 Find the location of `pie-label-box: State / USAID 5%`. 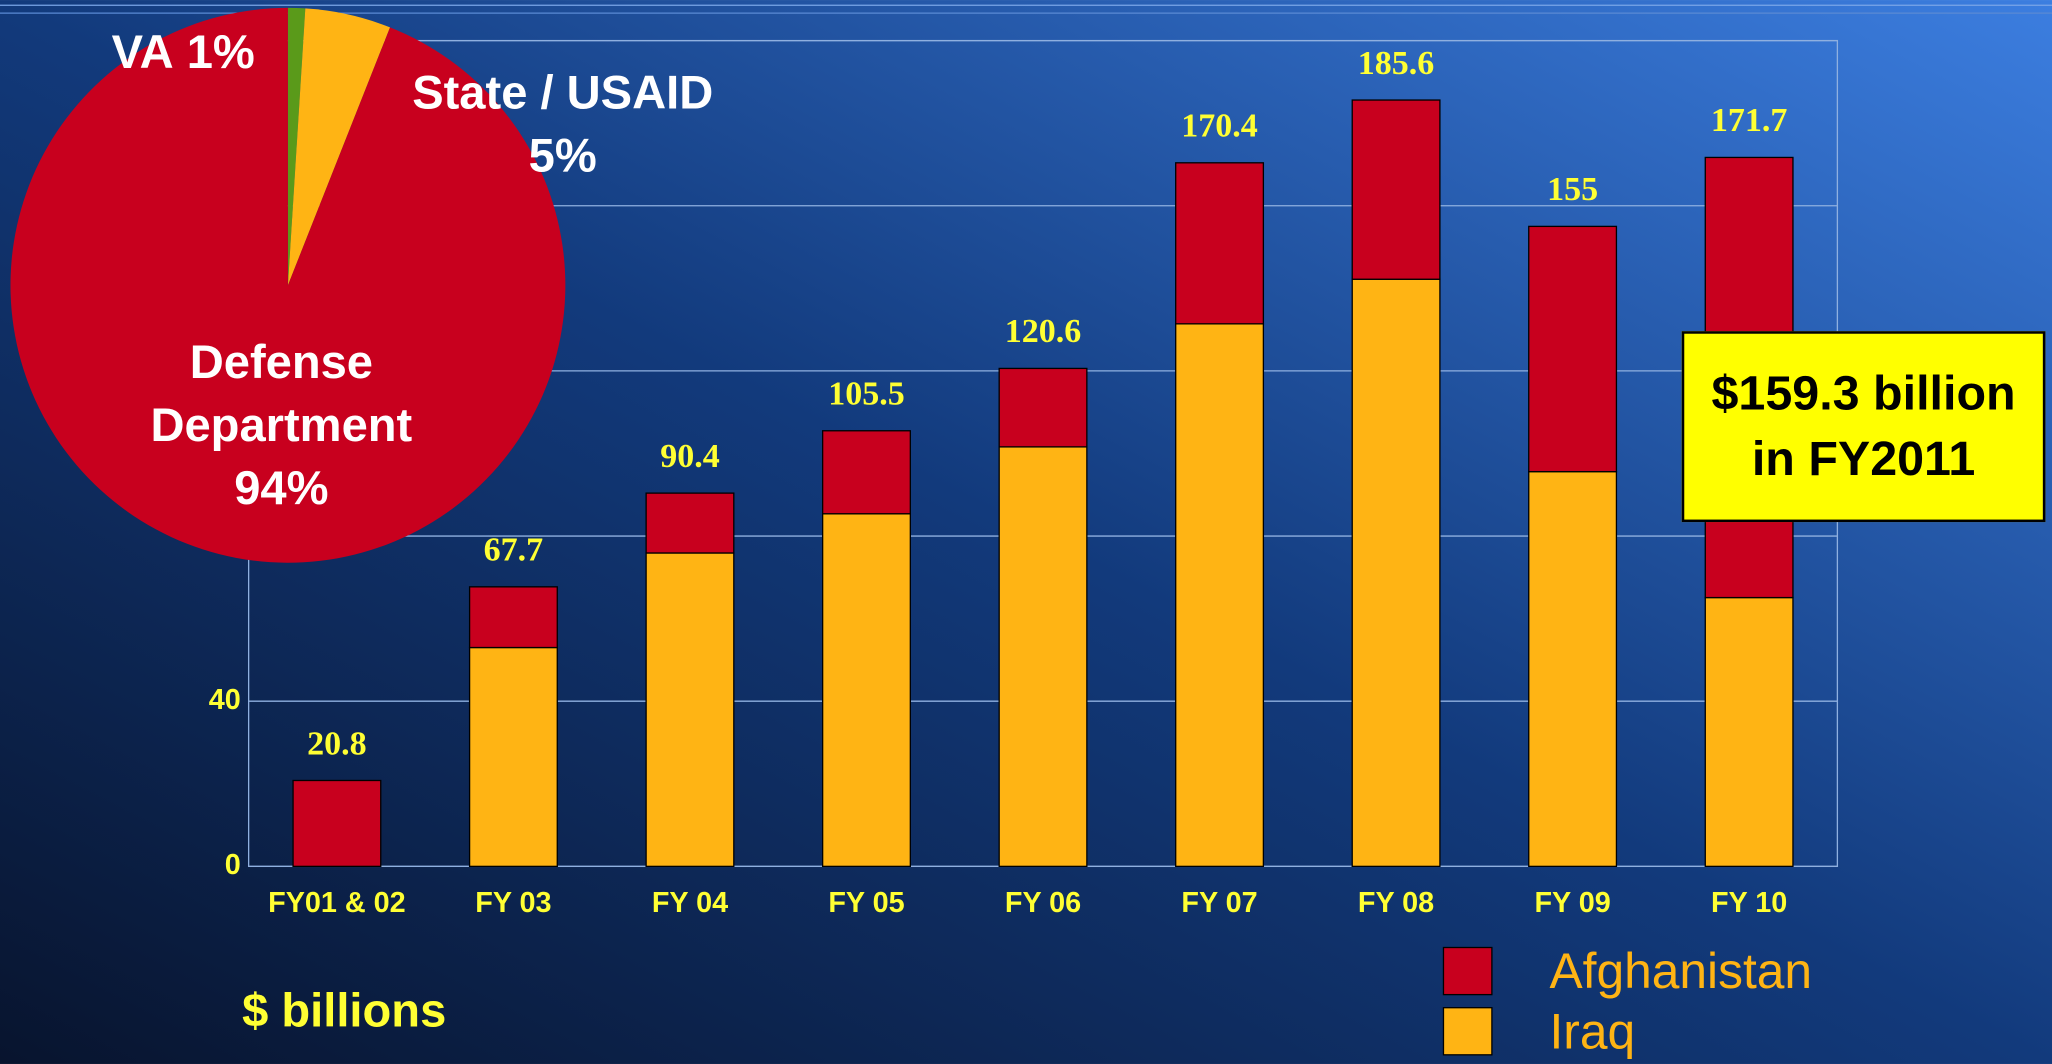

pie-label-box: State / USAID 5% is located at coordinates (563, 124).